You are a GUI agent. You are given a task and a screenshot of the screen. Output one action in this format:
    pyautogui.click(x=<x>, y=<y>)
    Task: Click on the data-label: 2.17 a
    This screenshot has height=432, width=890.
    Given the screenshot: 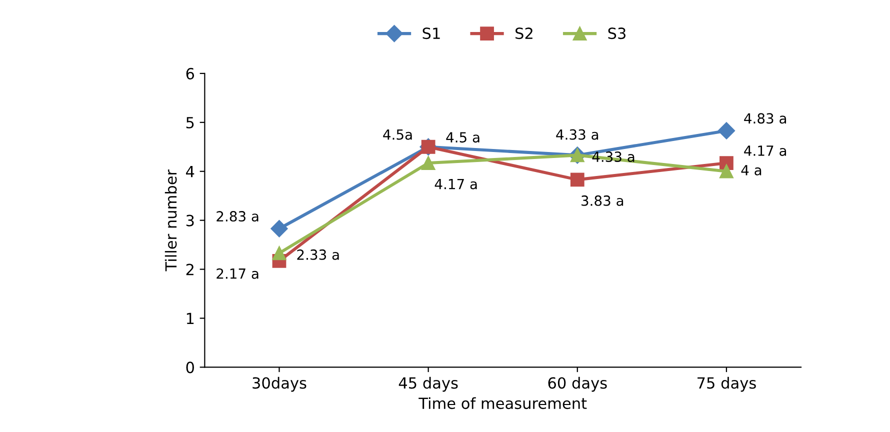 What is the action you would take?
    pyautogui.click(x=237, y=273)
    